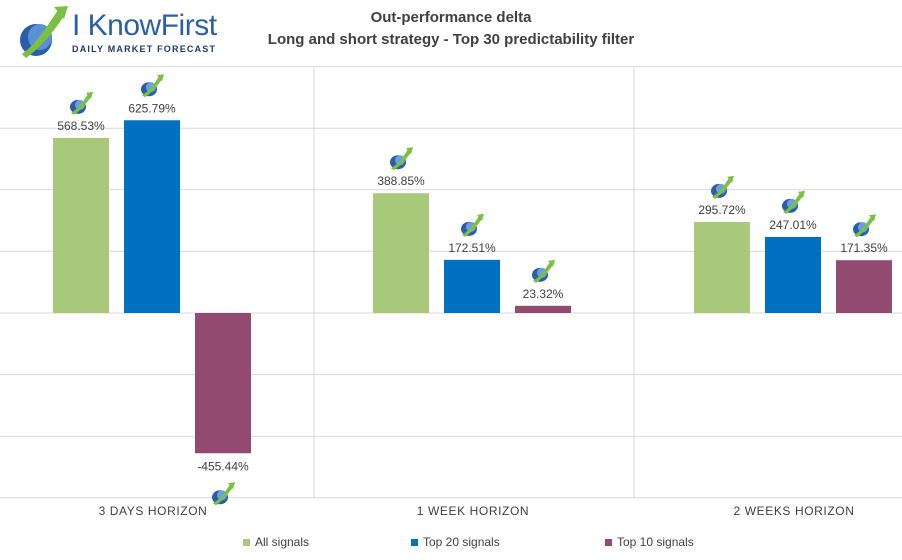  What do you see at coordinates (472, 248) in the screenshot?
I see `data-label: 172.51%` at bounding box center [472, 248].